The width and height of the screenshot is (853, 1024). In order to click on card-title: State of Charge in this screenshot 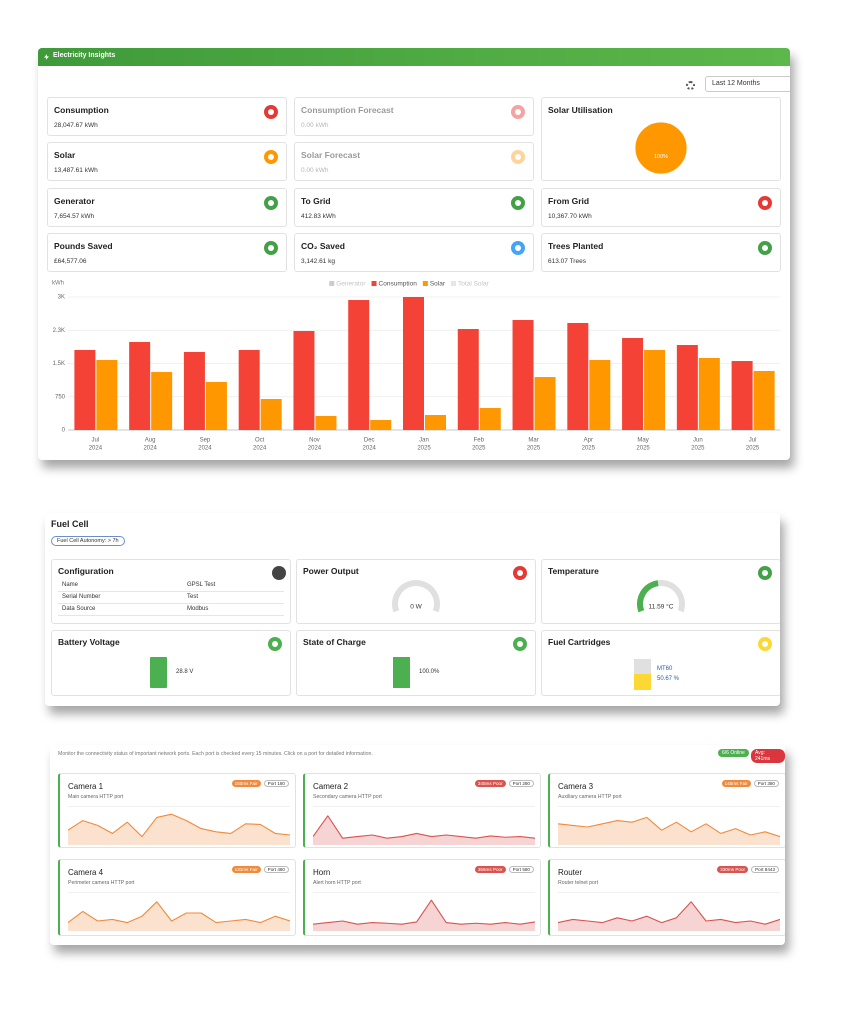, I will do `click(334, 642)`.